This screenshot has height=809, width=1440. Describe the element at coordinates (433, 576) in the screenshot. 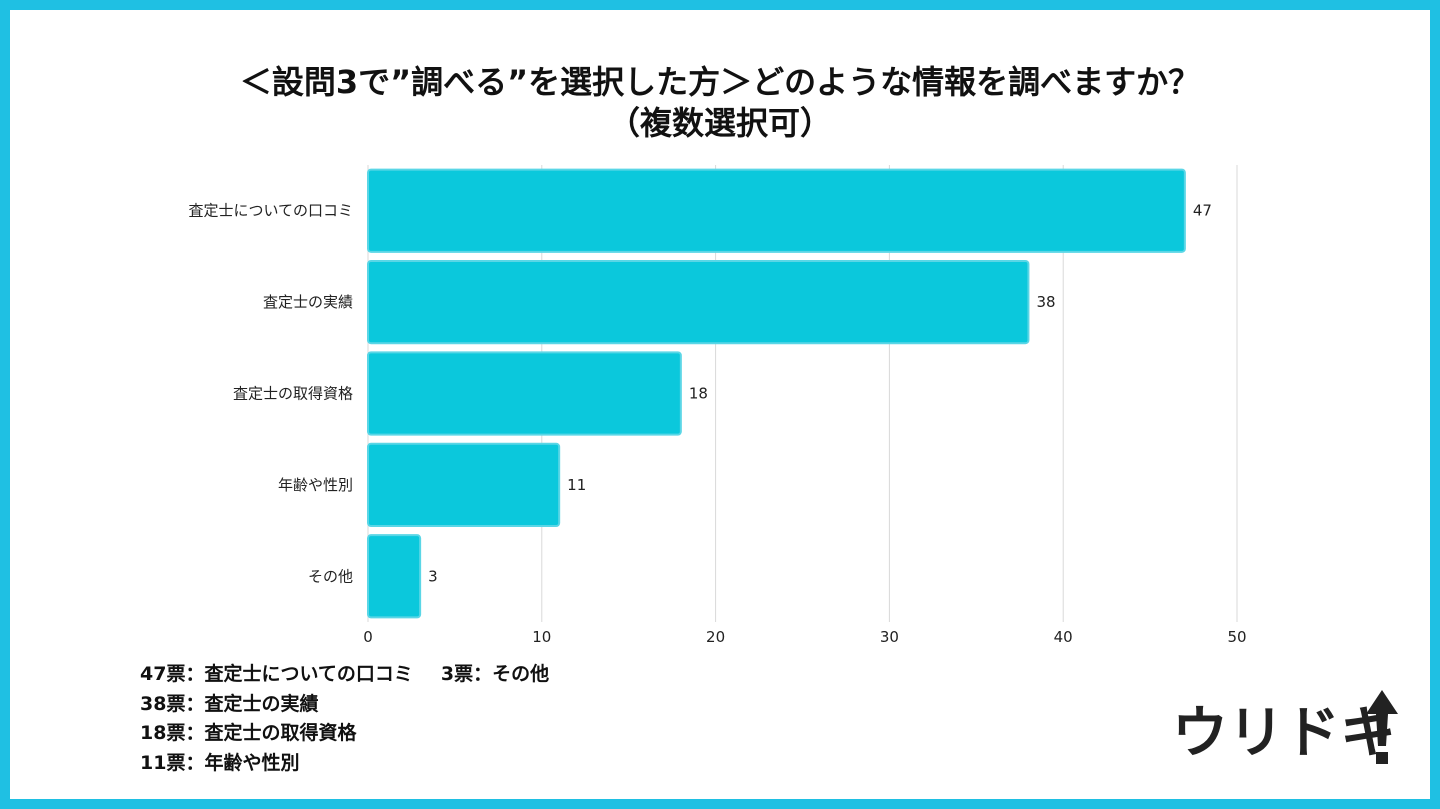

I see `value-label: 3` at that location.